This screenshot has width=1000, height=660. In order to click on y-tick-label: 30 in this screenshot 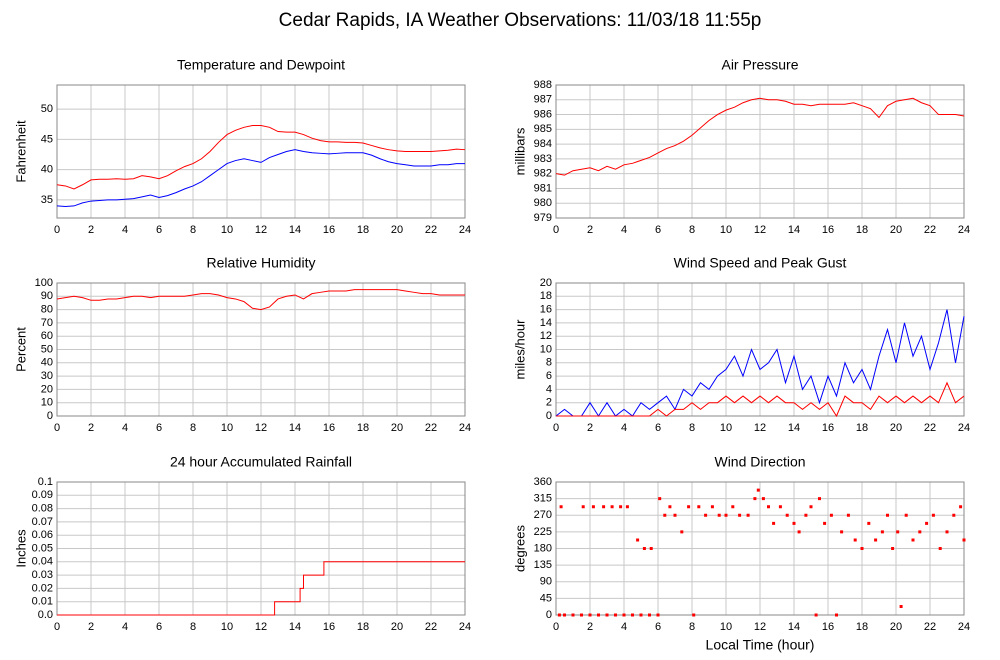, I will do `click(47, 376)`.